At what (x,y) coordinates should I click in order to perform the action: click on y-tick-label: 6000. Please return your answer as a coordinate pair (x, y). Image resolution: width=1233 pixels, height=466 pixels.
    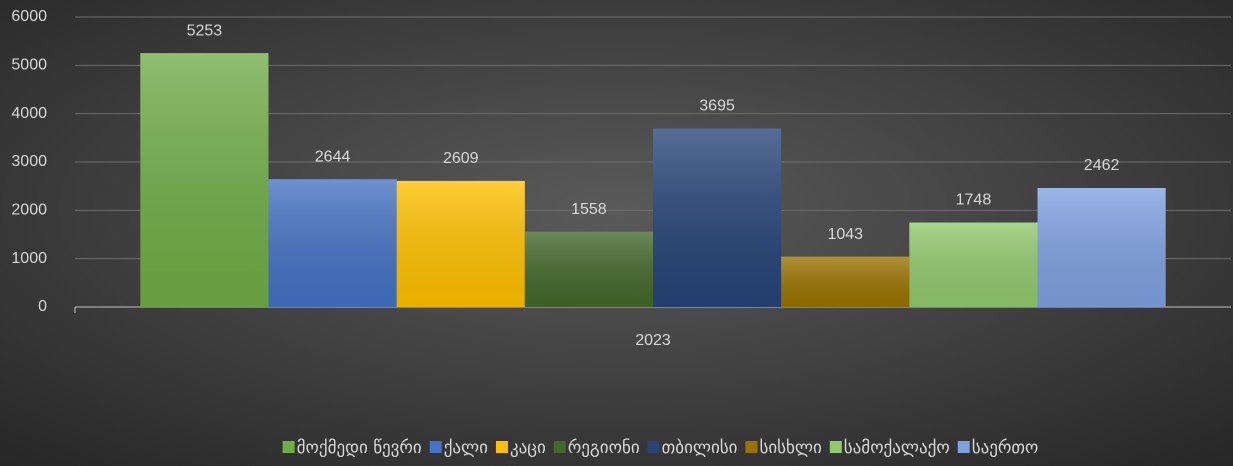
    Looking at the image, I should click on (29, 16).